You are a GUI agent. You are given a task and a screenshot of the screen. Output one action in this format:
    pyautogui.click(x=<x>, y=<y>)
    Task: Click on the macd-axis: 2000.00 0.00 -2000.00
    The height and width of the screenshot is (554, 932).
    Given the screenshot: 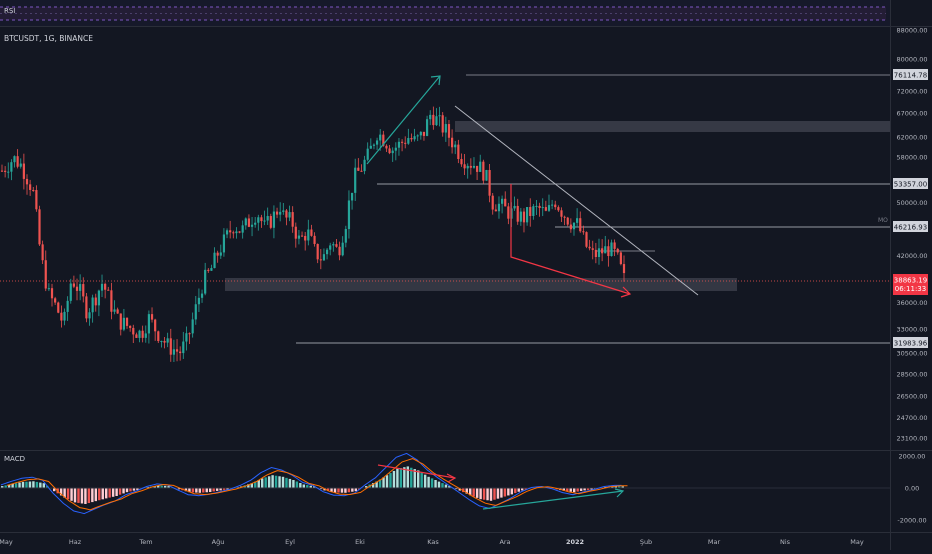 What is the action you would take?
    pyautogui.click(x=911, y=489)
    